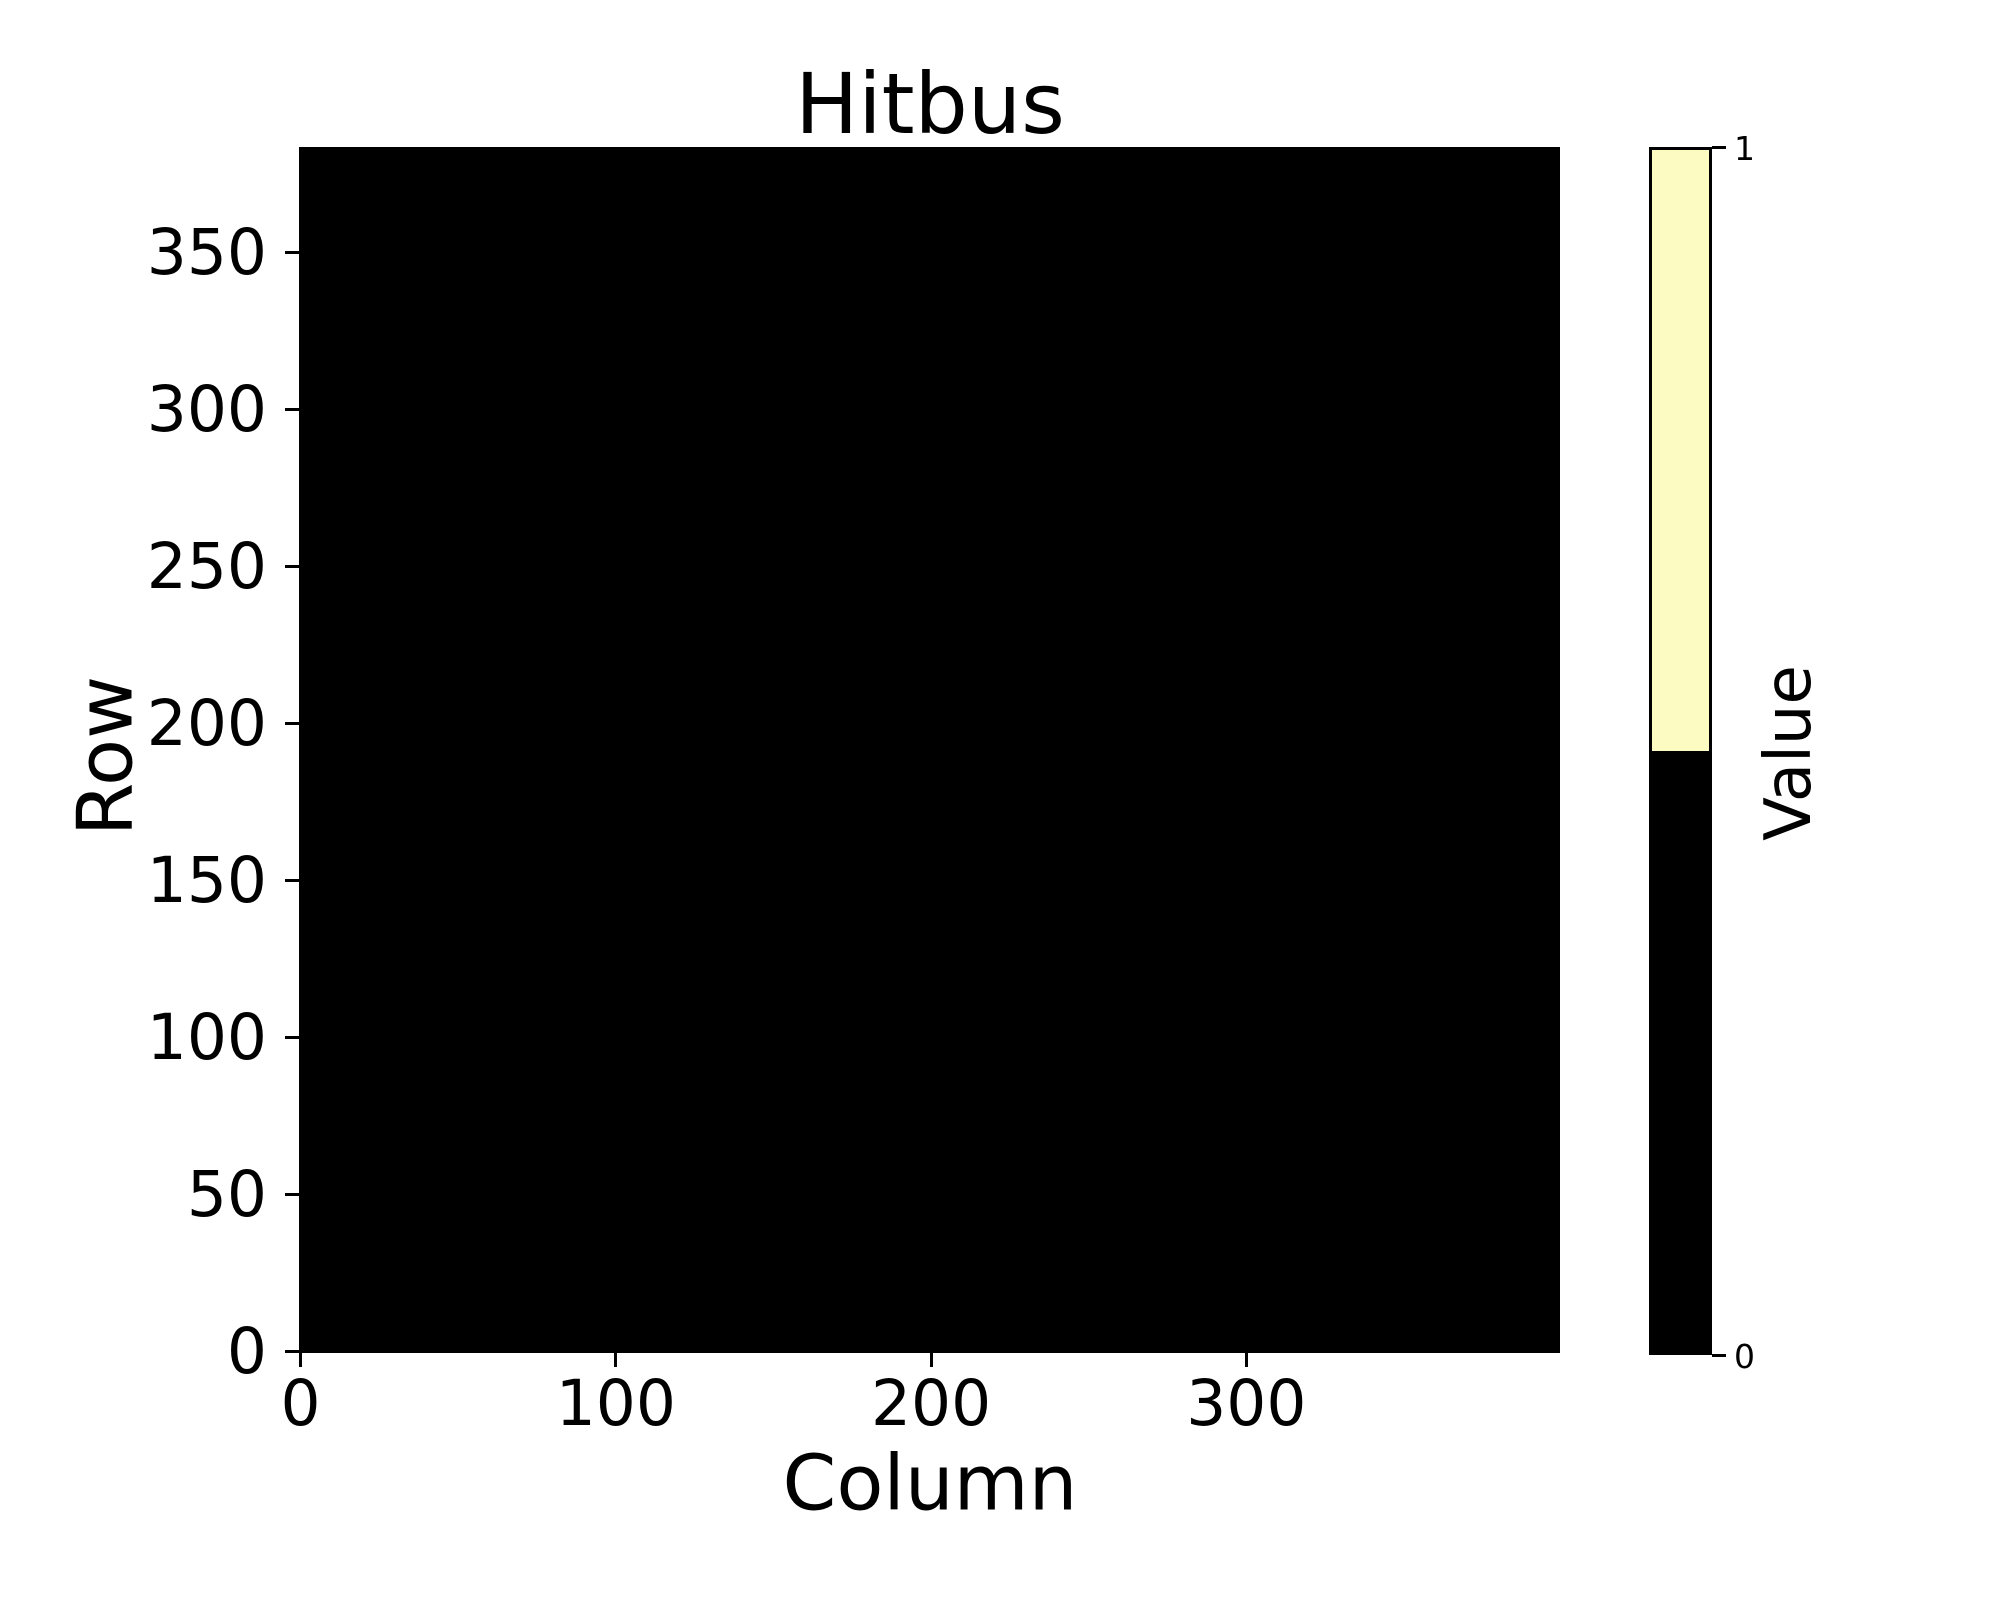 The width and height of the screenshot is (2000, 1600). I want to click on chart-title: Hitbus, so click(930, 104).